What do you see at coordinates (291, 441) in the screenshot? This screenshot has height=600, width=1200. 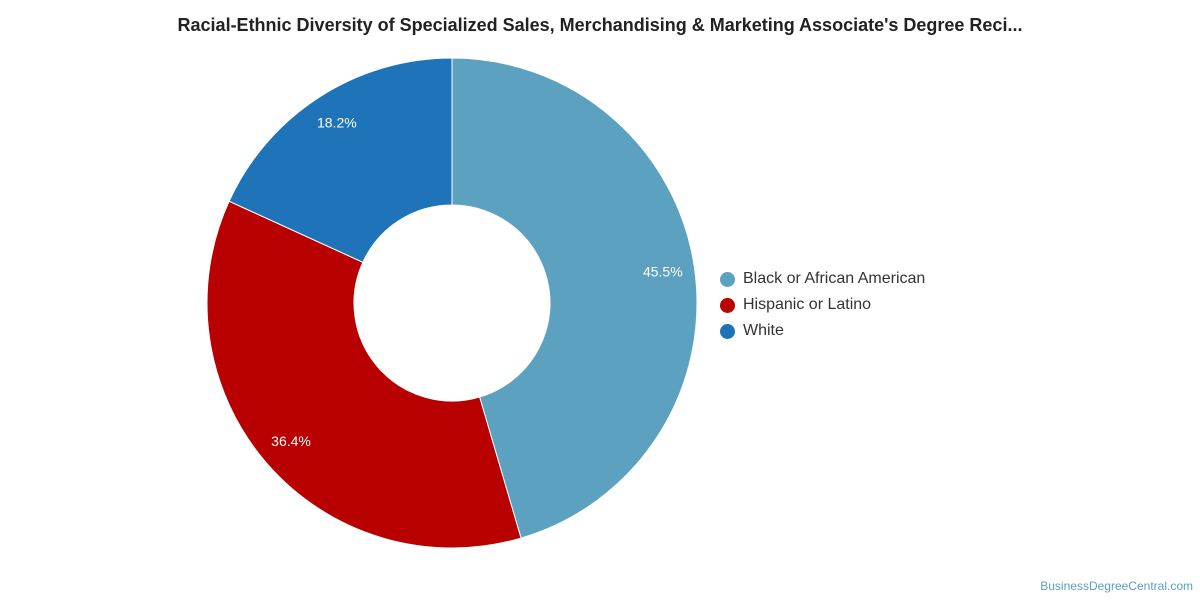 I see `slice-label-1: 36.4%` at bounding box center [291, 441].